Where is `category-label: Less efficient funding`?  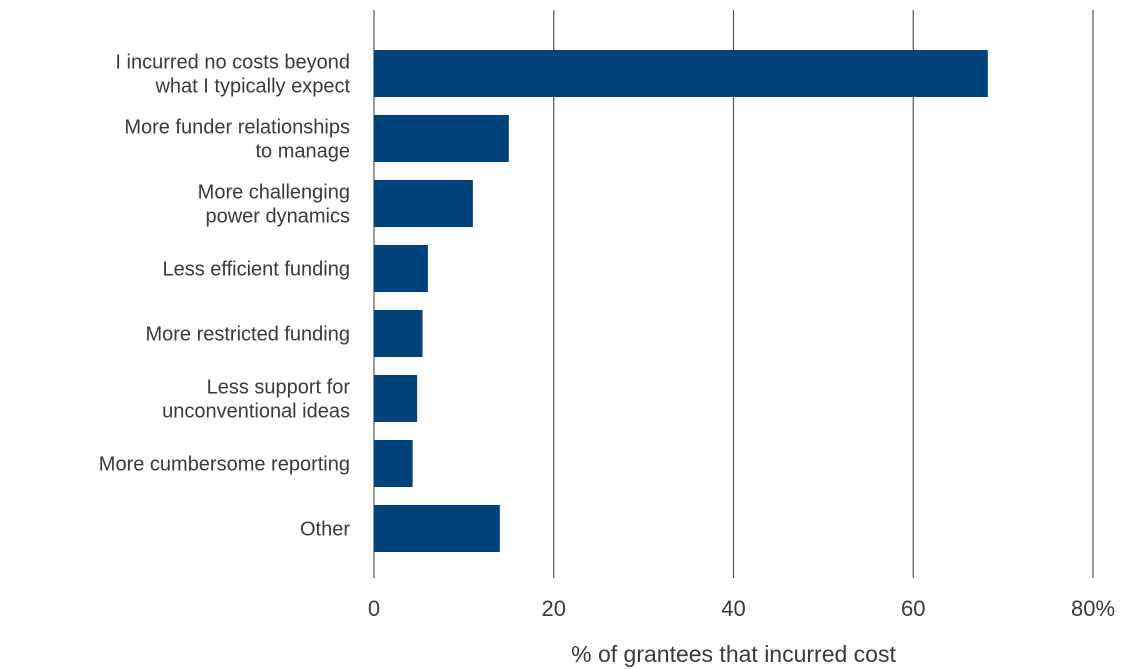 category-label: Less efficient funding is located at coordinates (256, 270).